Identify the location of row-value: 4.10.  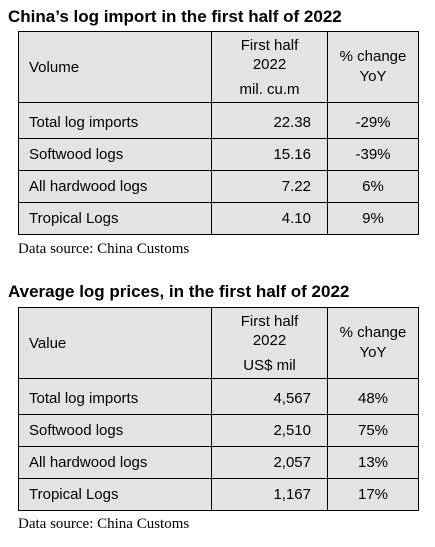
(269, 218).